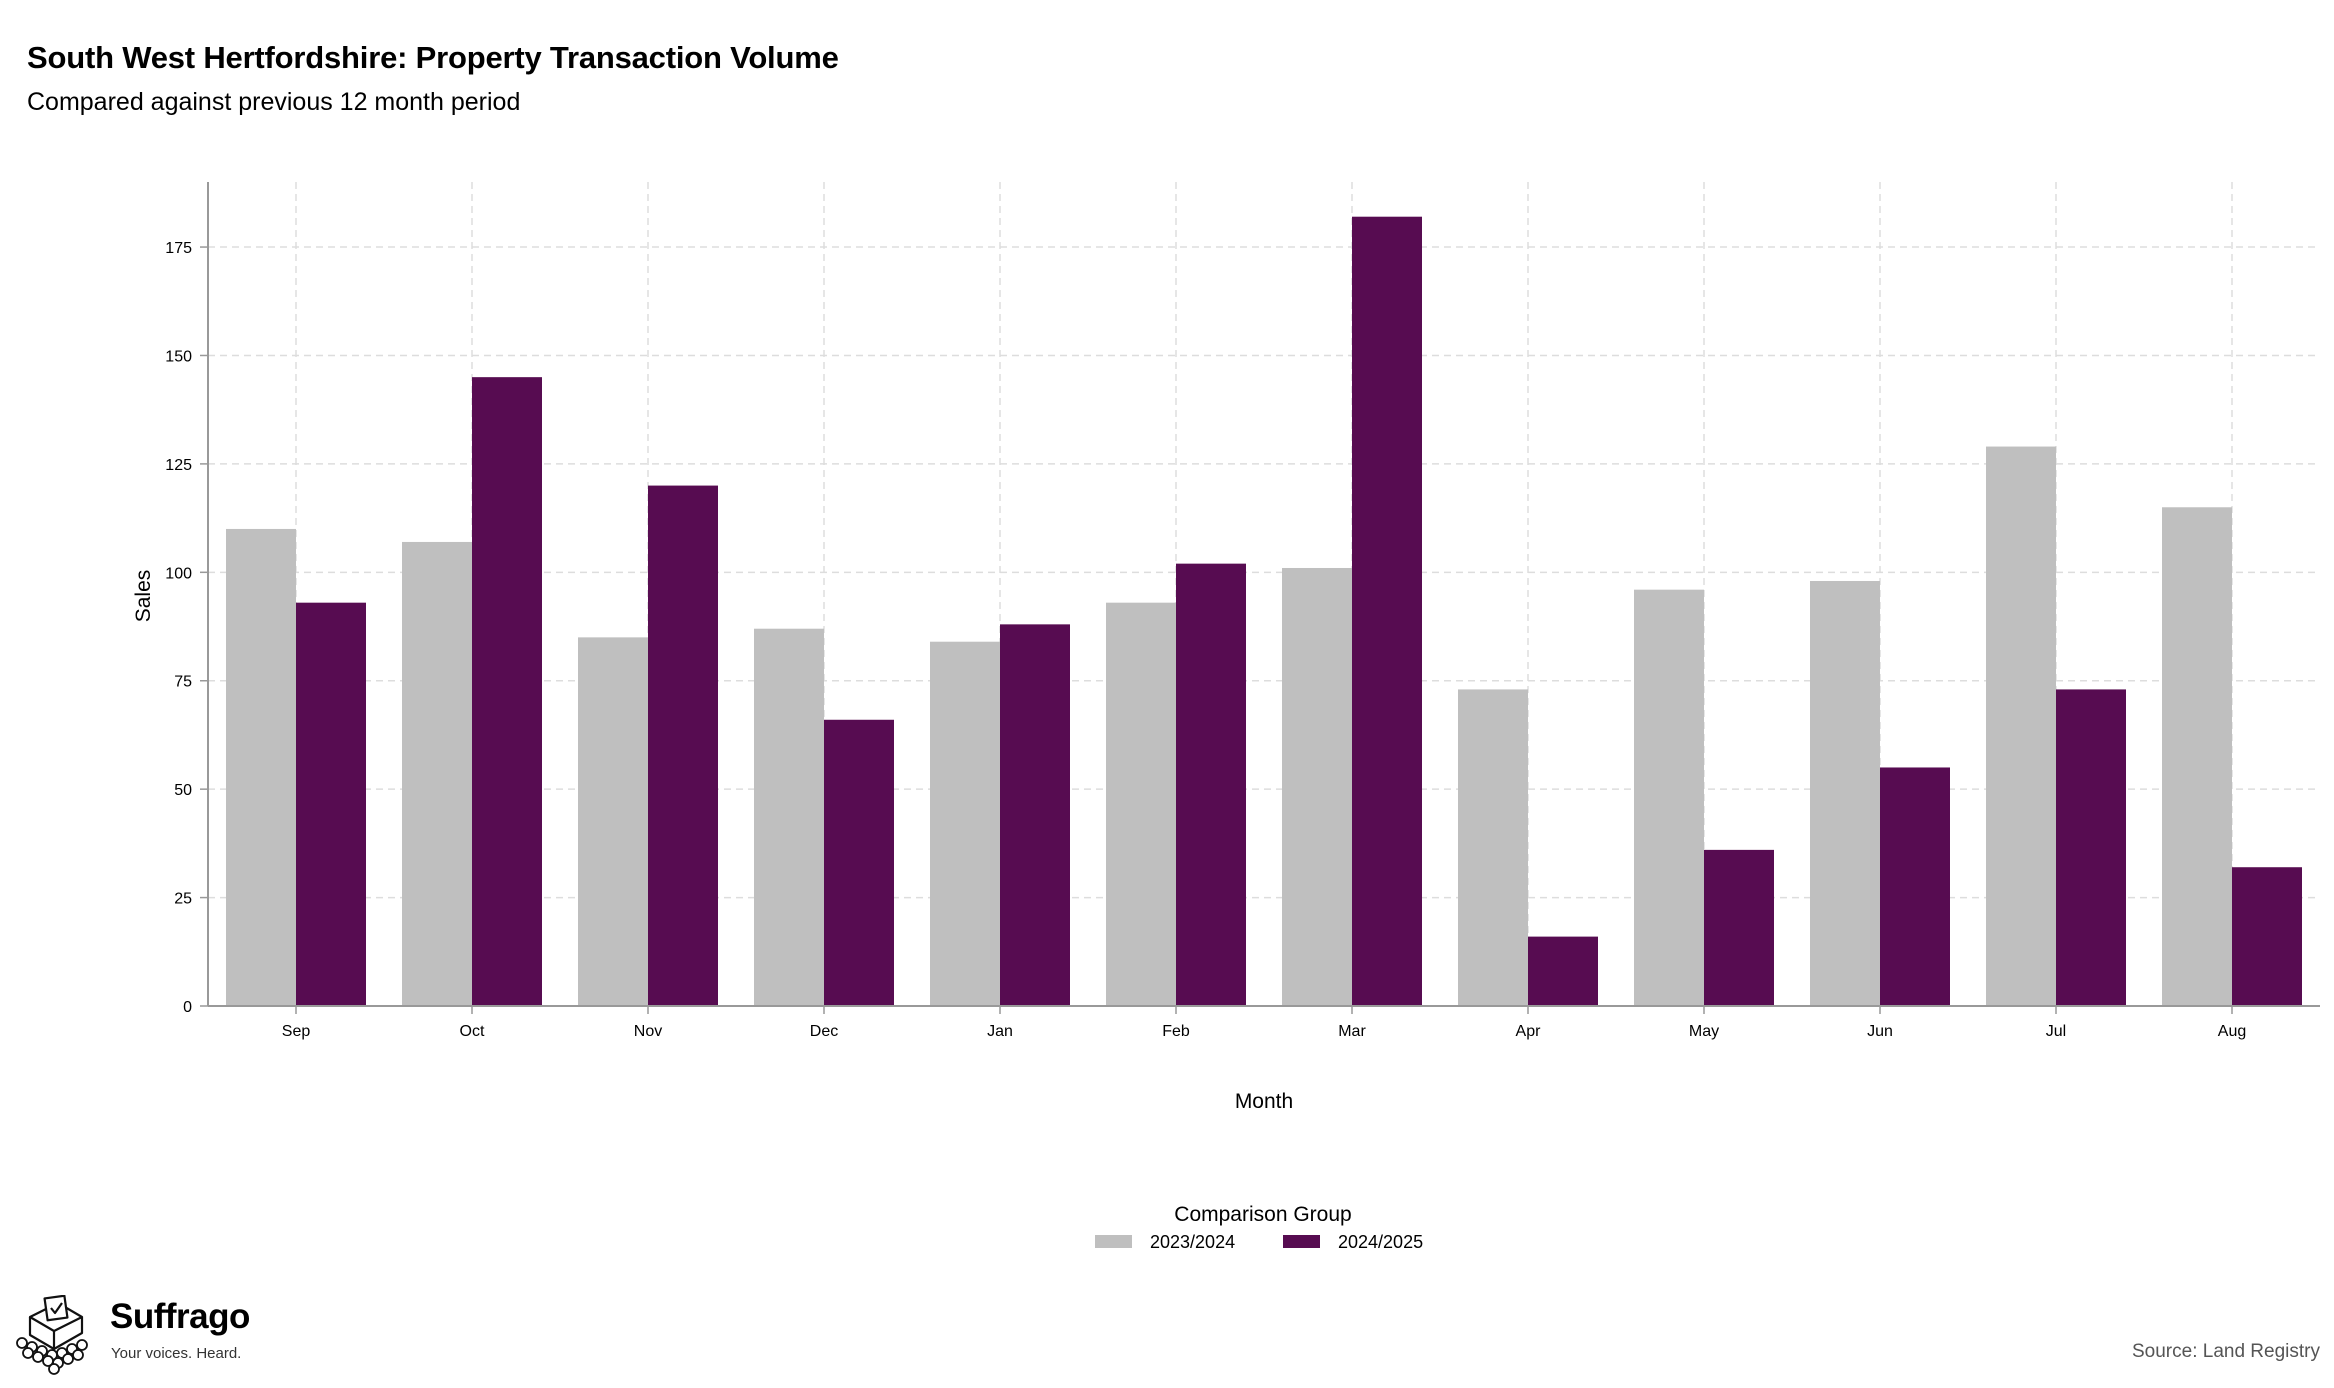 This screenshot has height=1388, width=2334. I want to click on x-tick-label: Dec, so click(824, 1031).